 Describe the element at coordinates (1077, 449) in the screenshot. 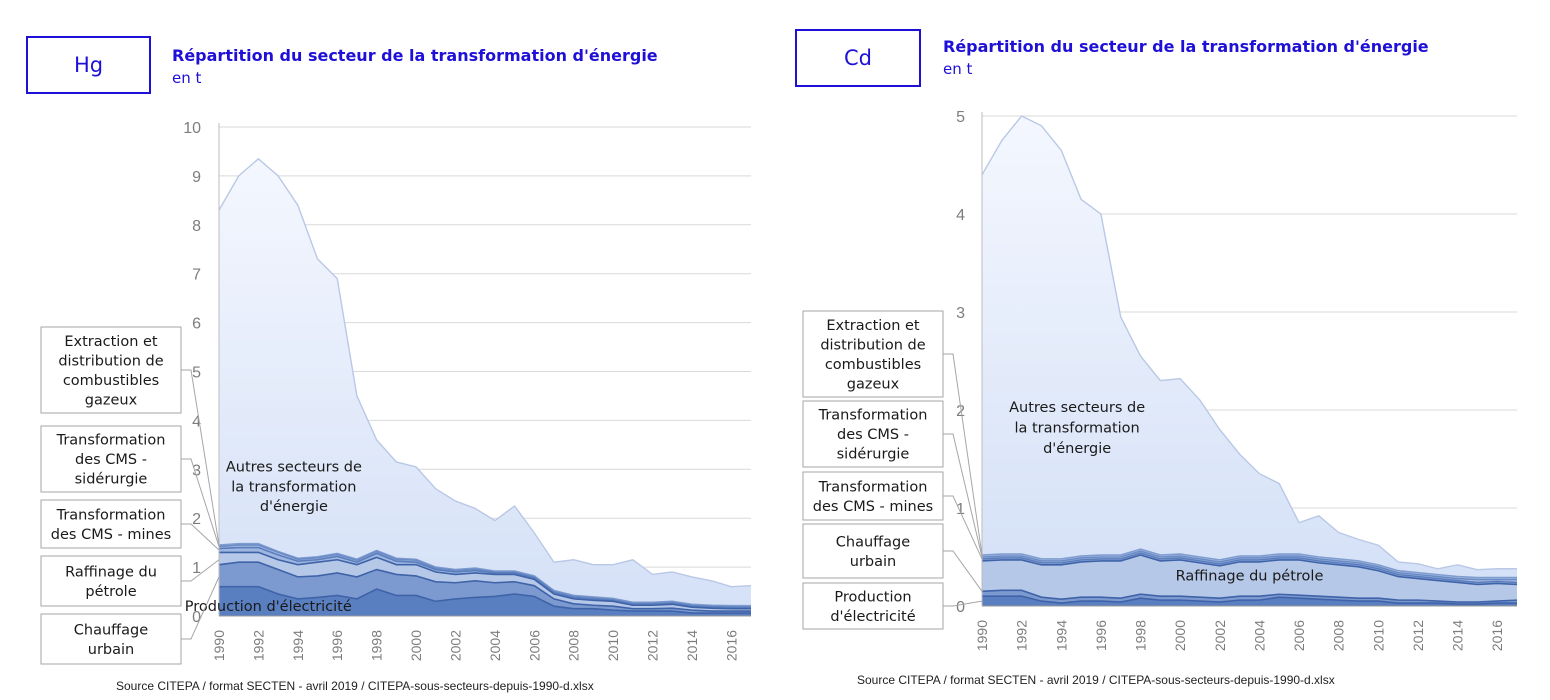

I see `in-chart-label: d'énergie` at that location.